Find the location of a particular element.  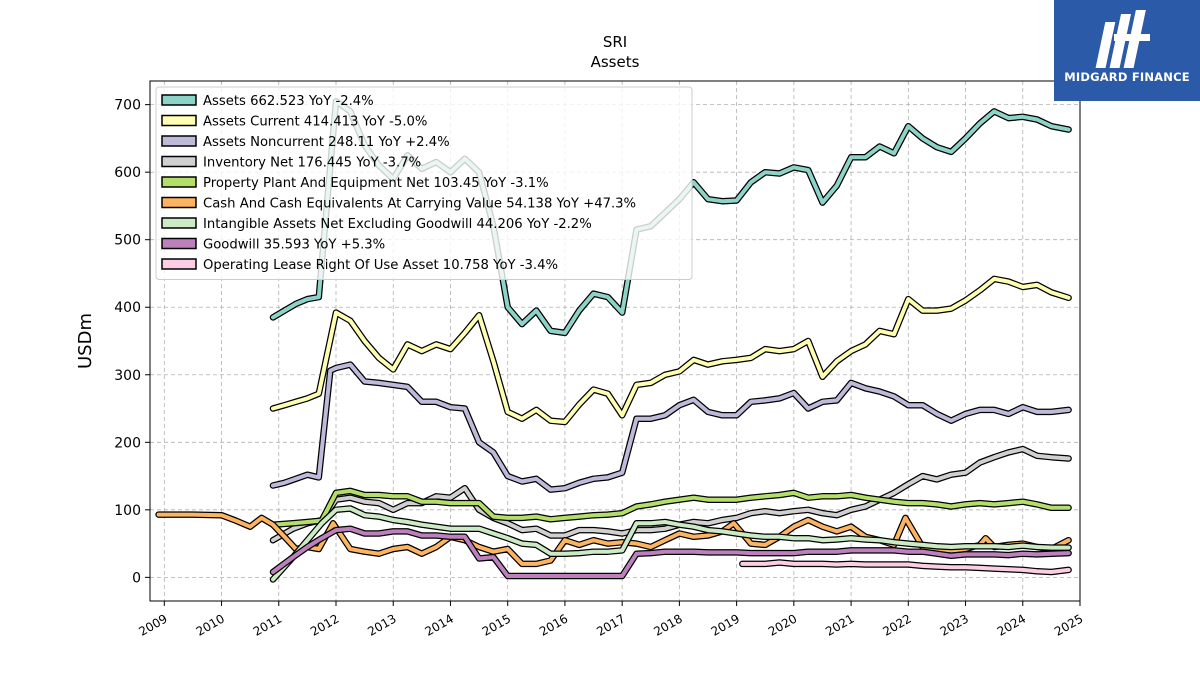

y-tick-label: 600 is located at coordinates (127, 173).